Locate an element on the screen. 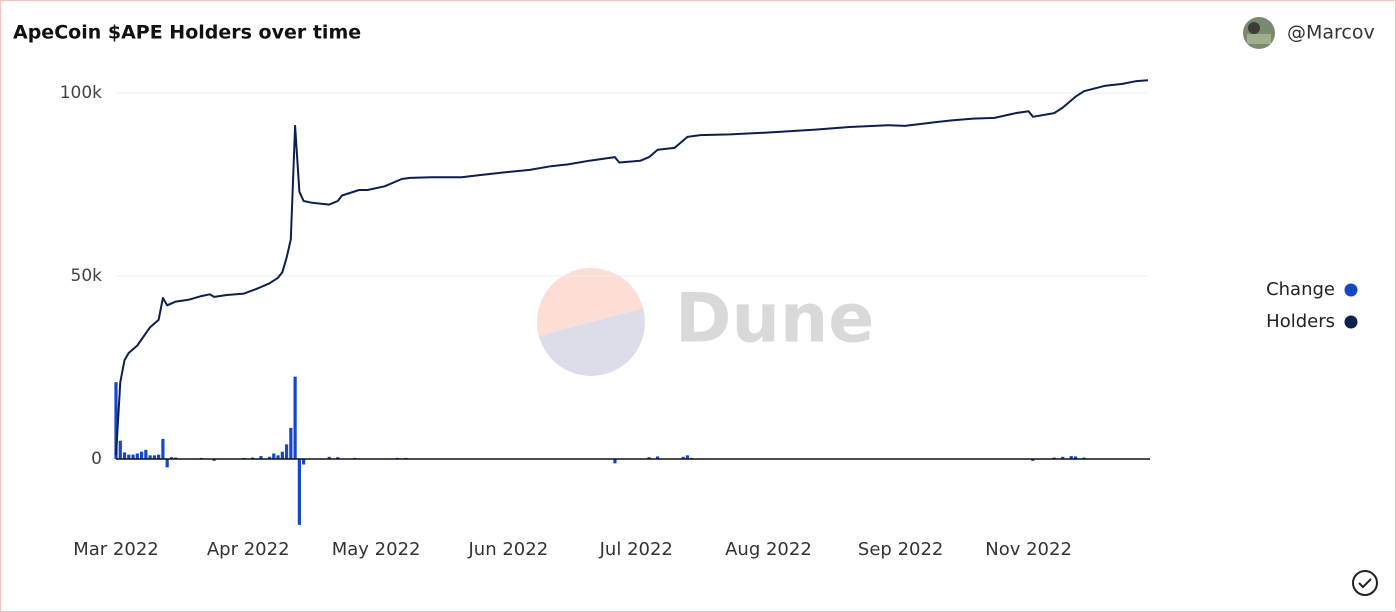  x-tick-label: Nov 2022 is located at coordinates (1028, 549).